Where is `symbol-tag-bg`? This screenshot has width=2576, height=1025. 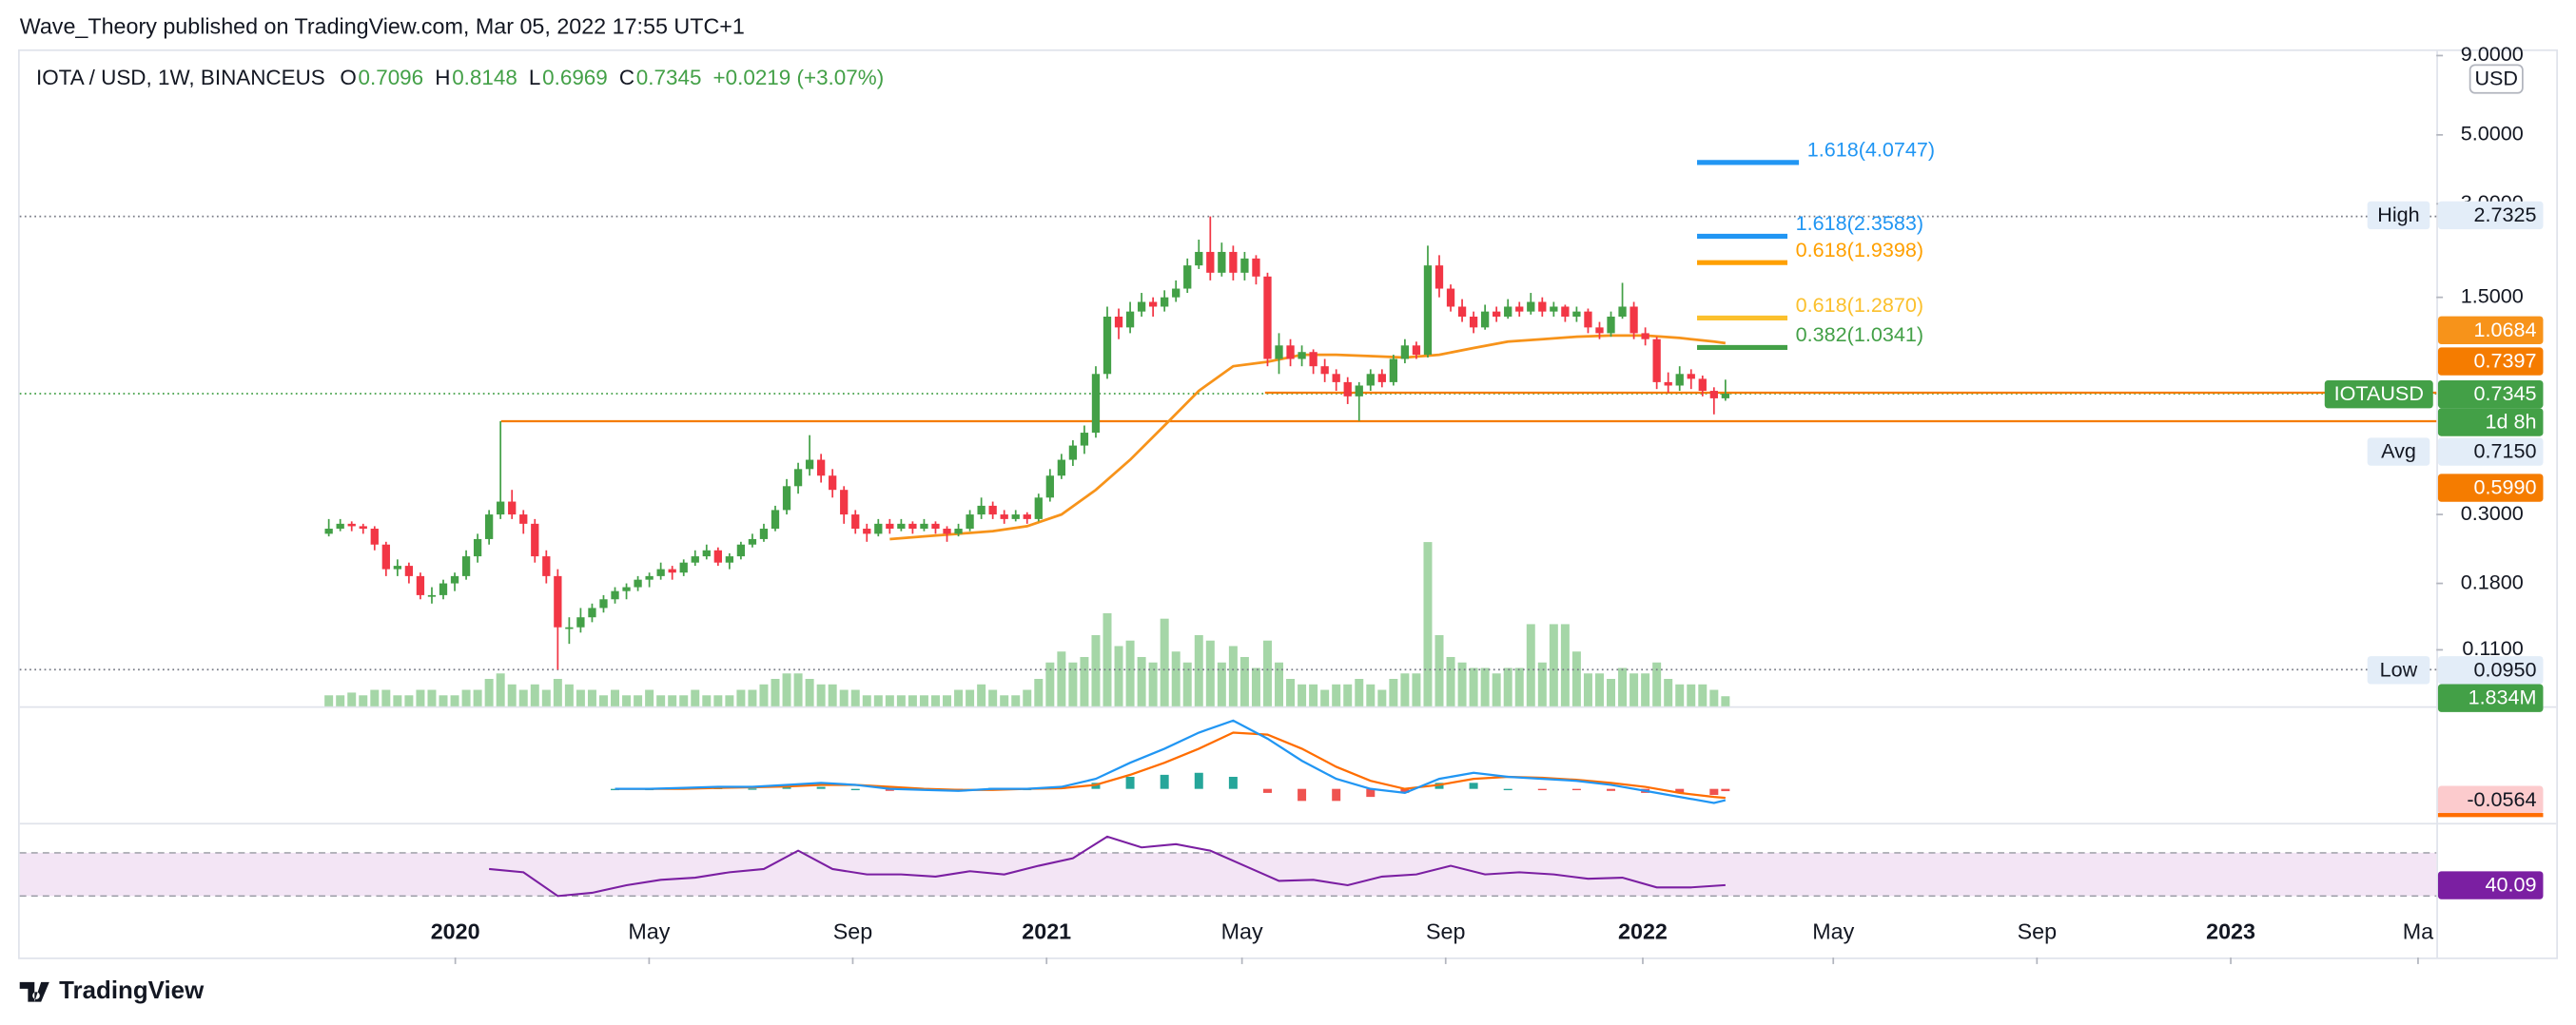
symbol-tag-bg is located at coordinates (2379, 394).